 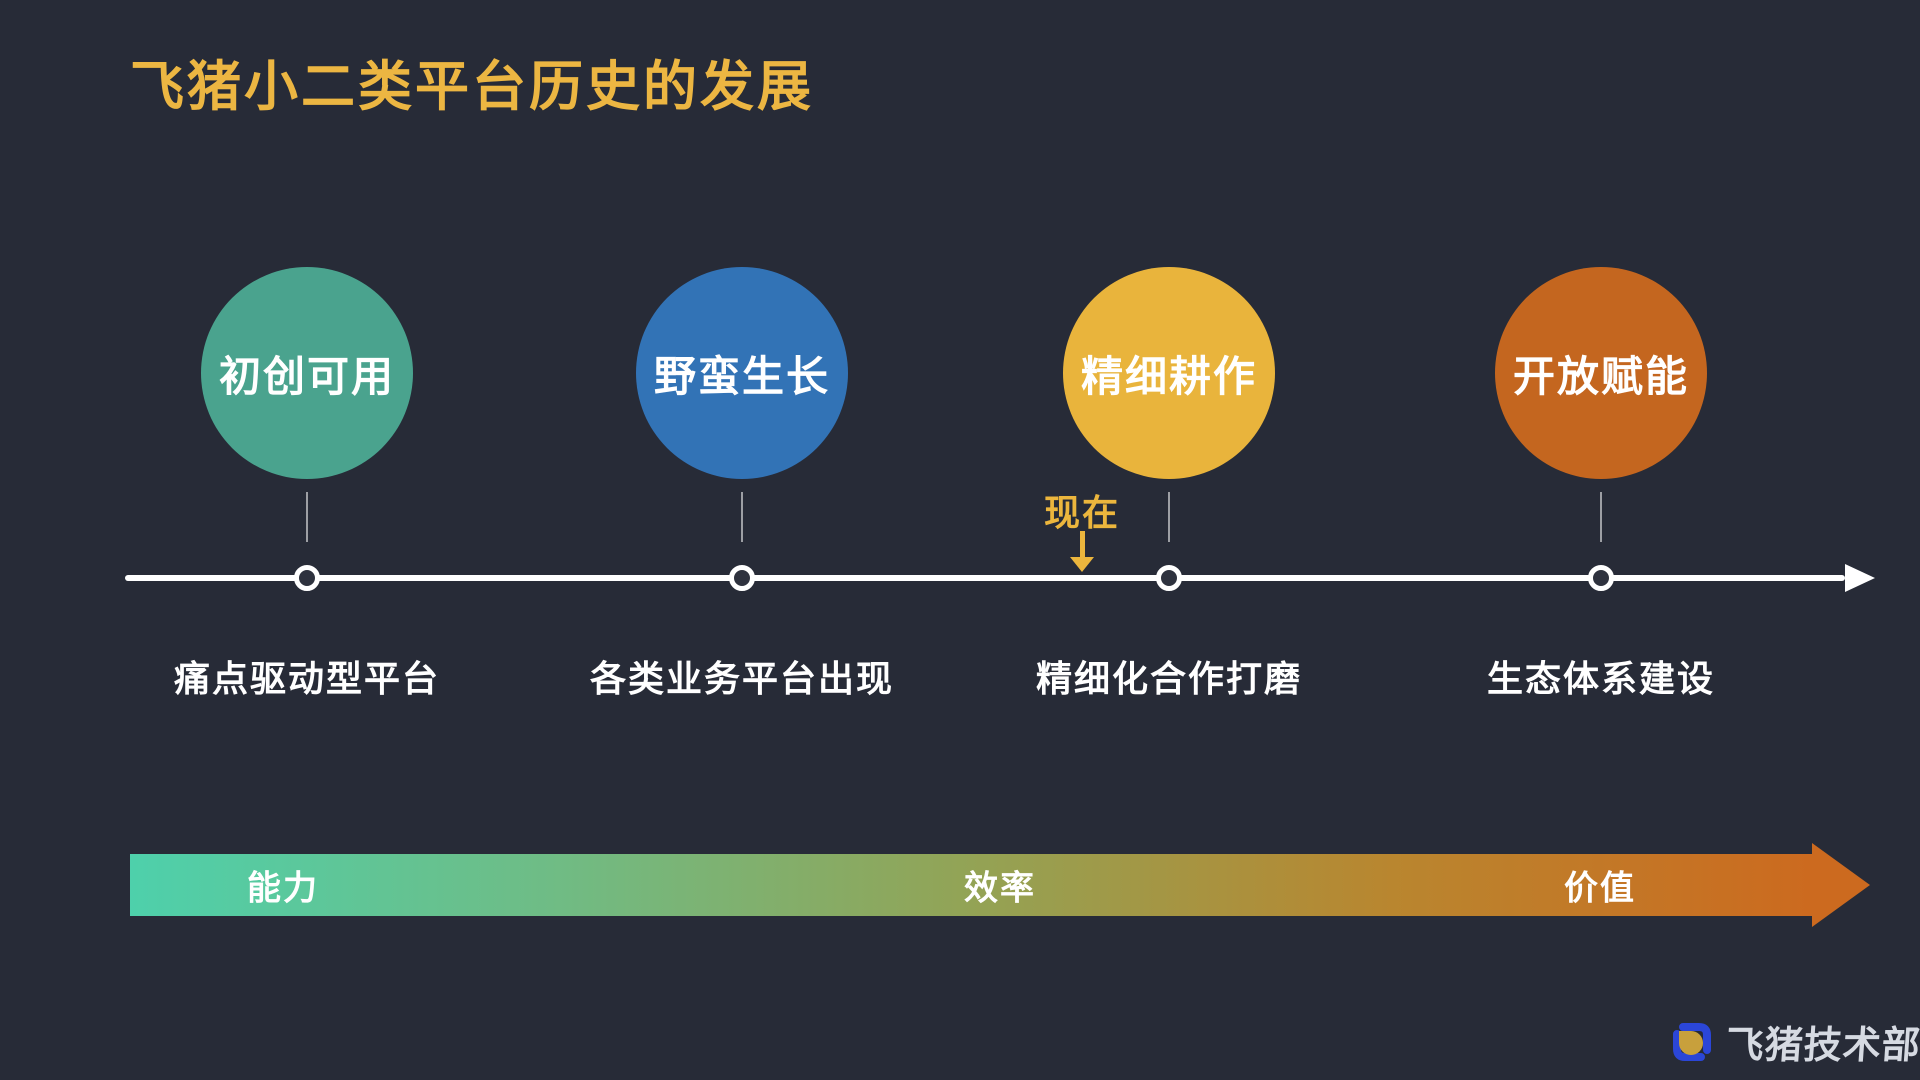 What do you see at coordinates (742, 373) in the screenshot?
I see `stage-circle: 野蛮生长` at bounding box center [742, 373].